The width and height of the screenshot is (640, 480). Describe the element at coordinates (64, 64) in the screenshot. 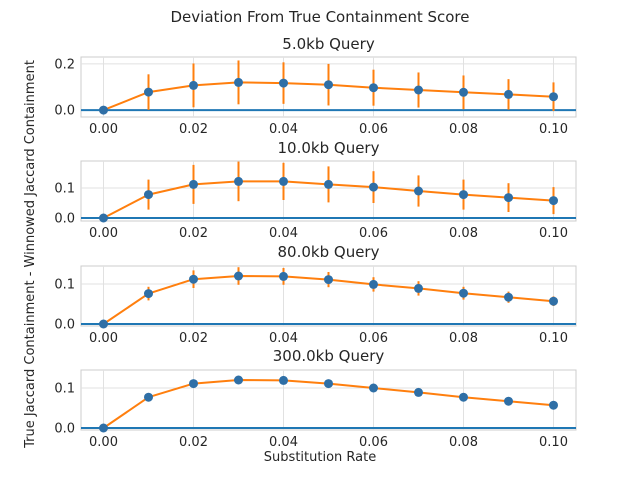

I see `y-tick-label: 0.2` at that location.